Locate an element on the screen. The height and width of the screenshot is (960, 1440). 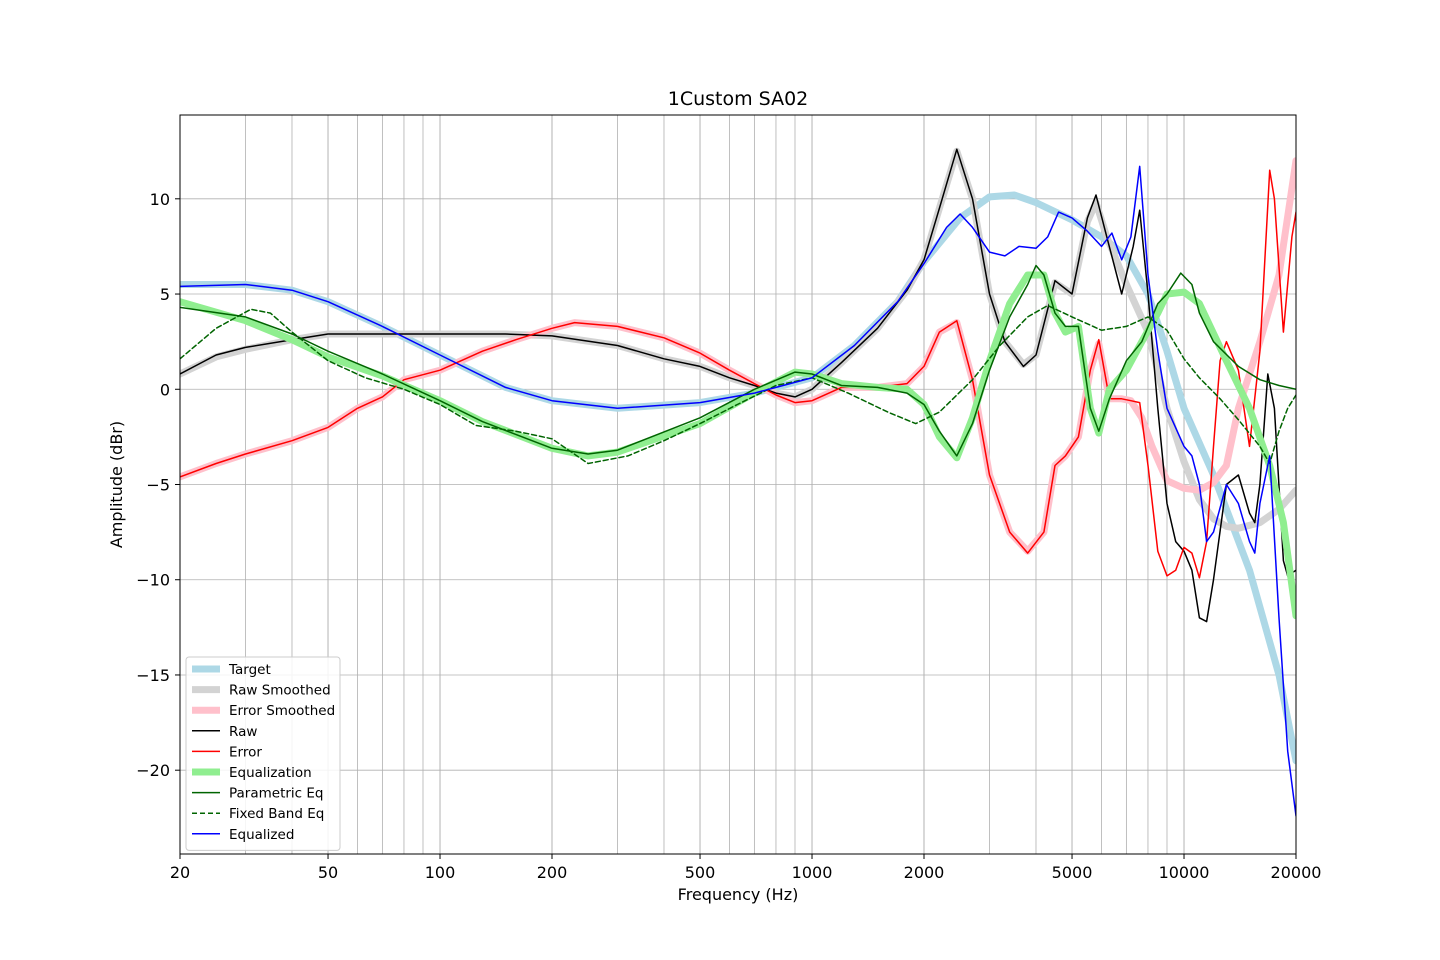
y-tick-label: 10 is located at coordinates (160, 199).